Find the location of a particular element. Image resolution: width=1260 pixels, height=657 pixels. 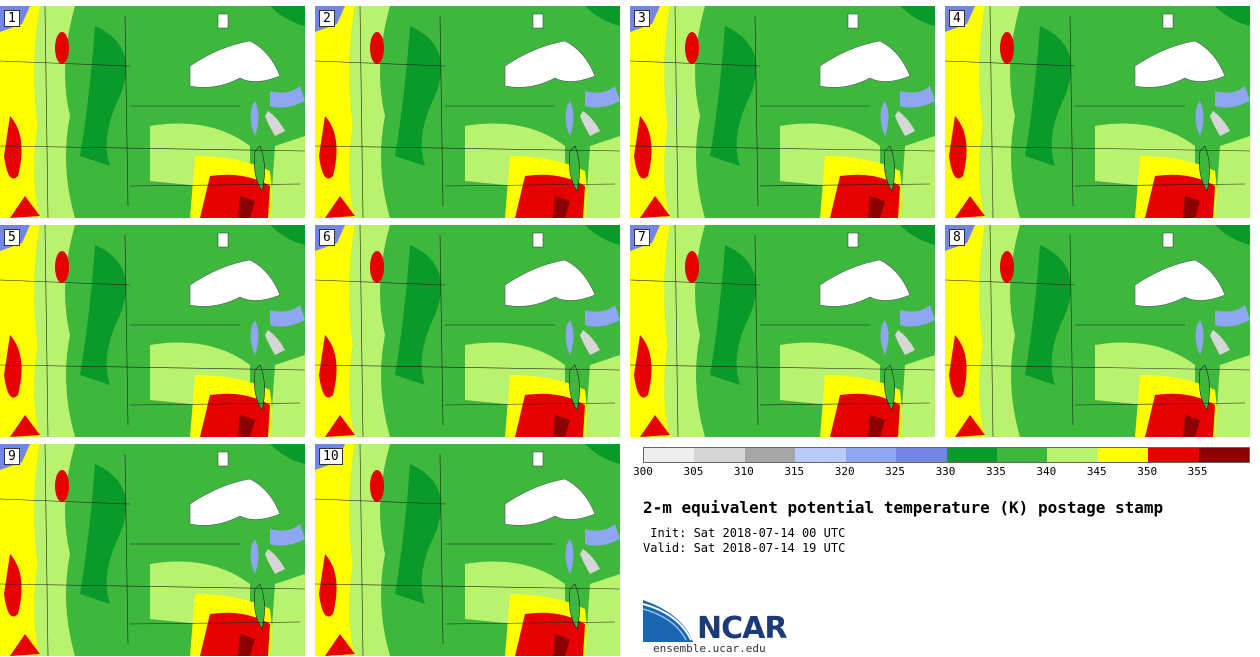

stamp-number-label: 4 is located at coordinates (957, 18).